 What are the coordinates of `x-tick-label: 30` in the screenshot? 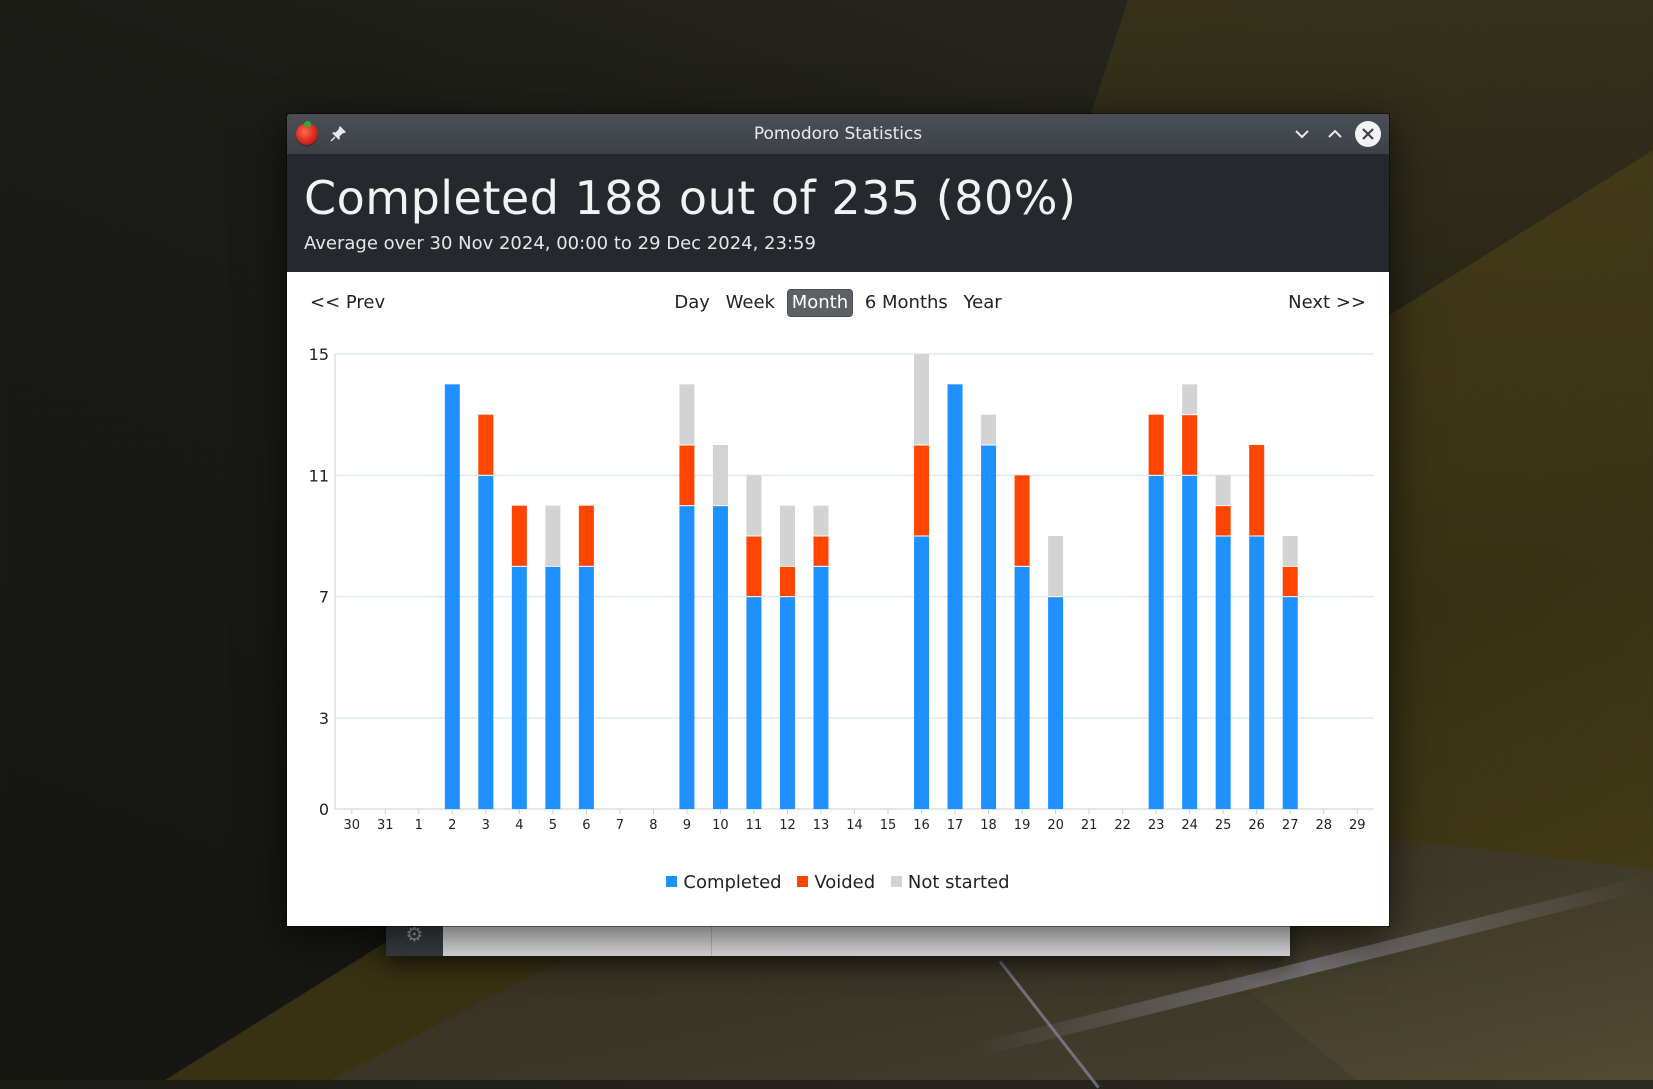 It's located at (351, 825).